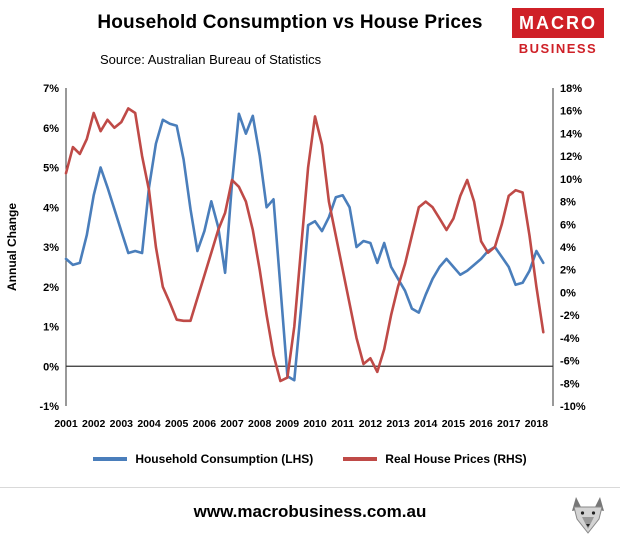  Describe the element at coordinates (371, 424) in the screenshot. I see `x-axis-tick-label: 2012` at that location.